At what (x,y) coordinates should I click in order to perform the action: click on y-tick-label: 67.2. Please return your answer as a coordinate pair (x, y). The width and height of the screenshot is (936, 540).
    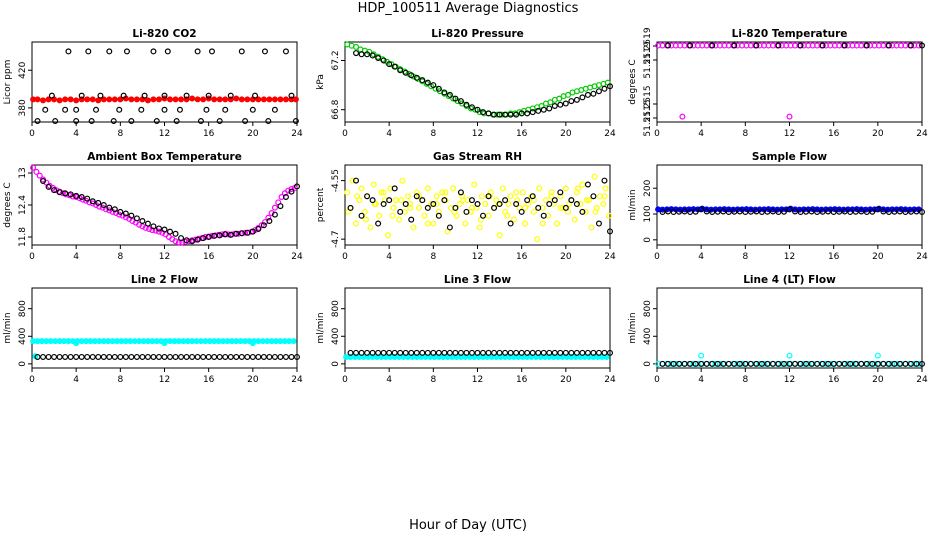
    Looking at the image, I should click on (336, 60).